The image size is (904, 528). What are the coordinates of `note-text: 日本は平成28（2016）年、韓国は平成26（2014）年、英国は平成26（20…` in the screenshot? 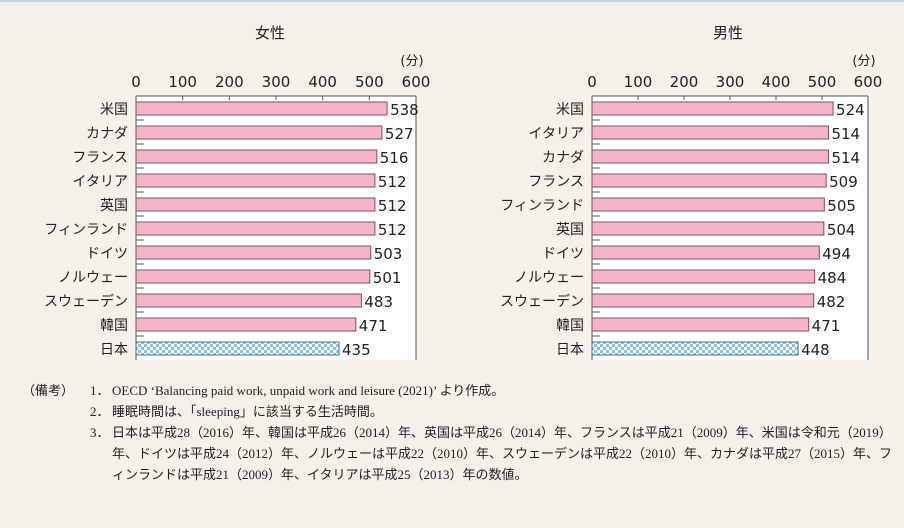 It's located at (502, 453).